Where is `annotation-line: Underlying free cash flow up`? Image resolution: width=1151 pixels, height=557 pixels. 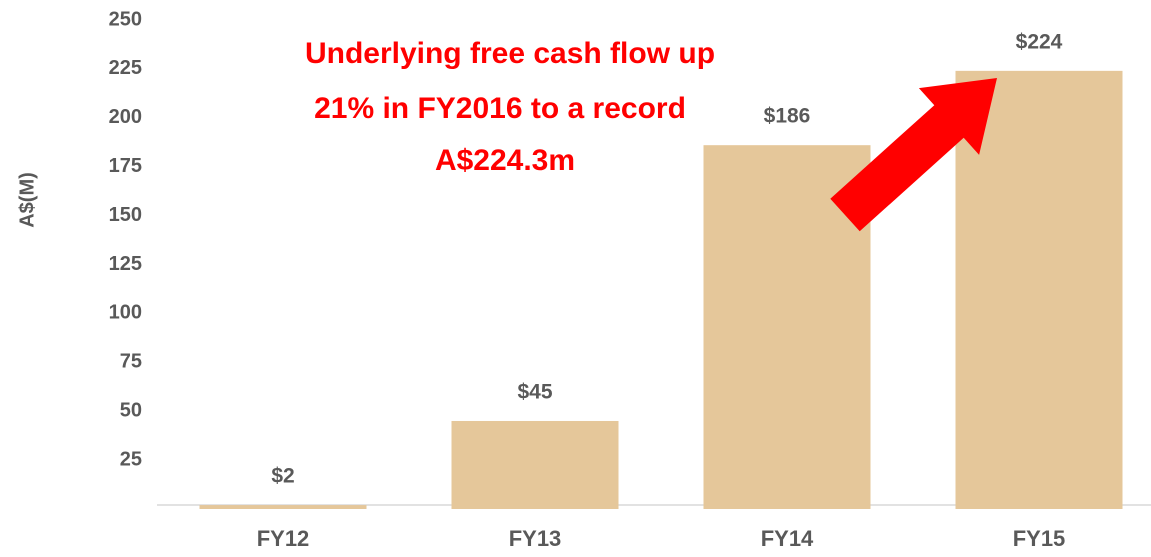
annotation-line: Underlying free cash flow up is located at coordinates (510, 53).